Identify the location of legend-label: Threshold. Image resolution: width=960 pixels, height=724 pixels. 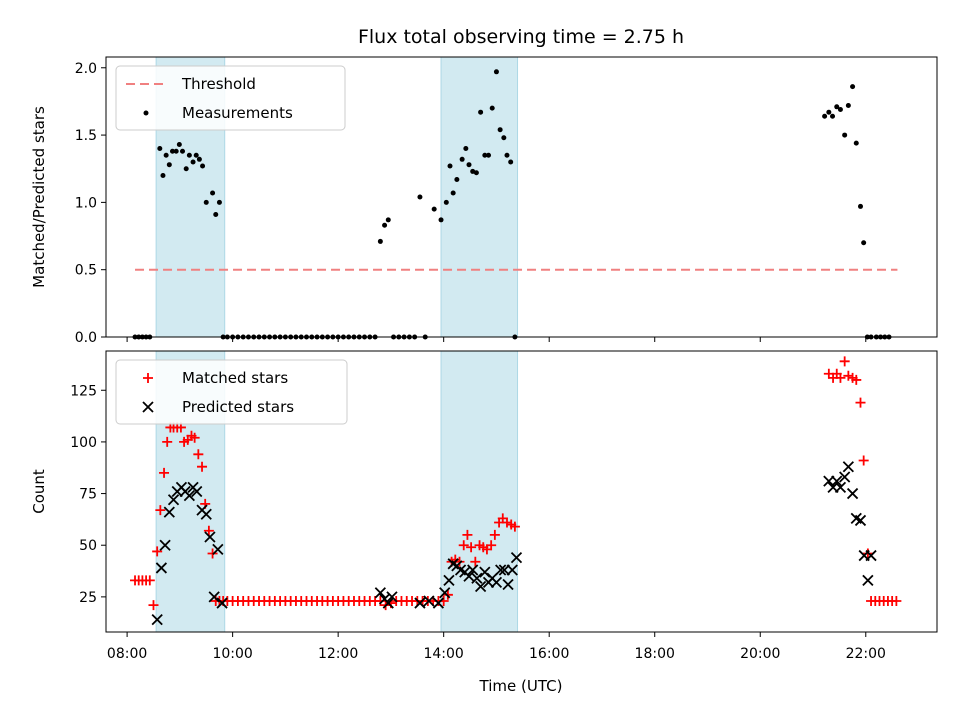
(218, 84).